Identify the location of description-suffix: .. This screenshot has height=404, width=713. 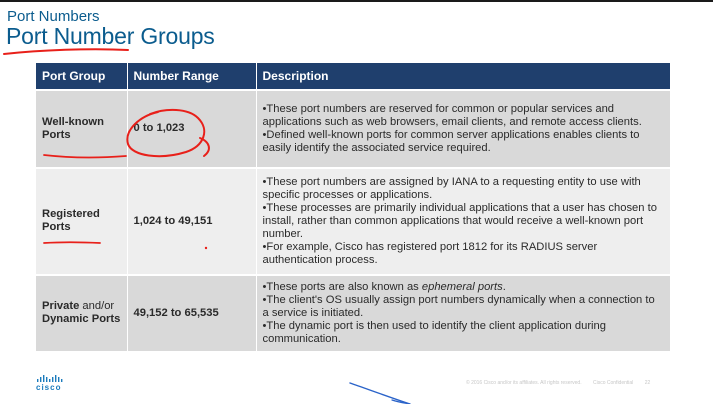
(504, 286).